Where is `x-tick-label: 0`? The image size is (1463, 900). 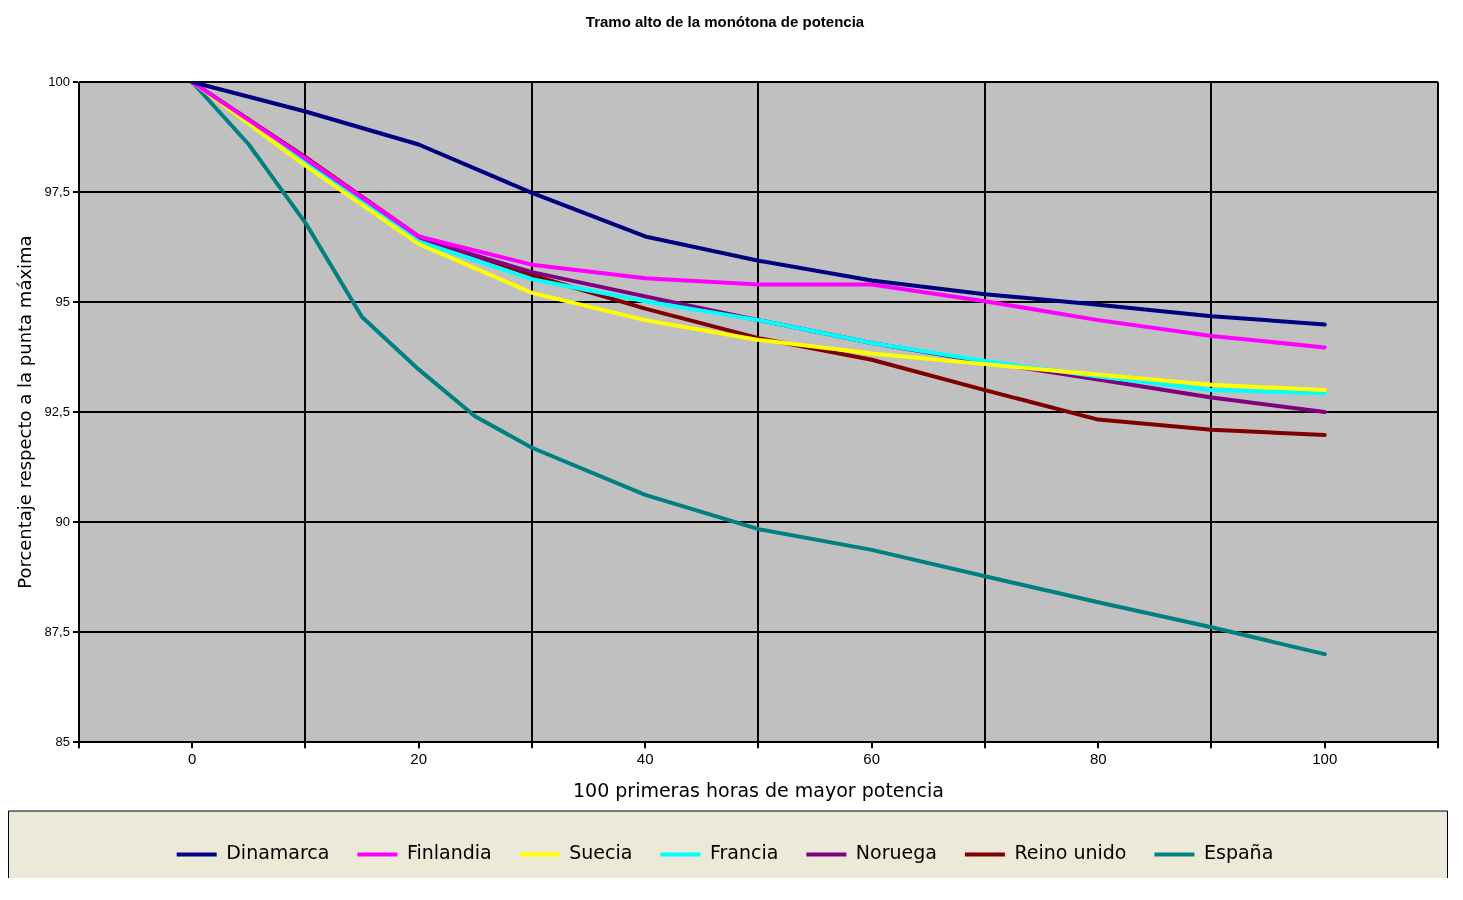
x-tick-label: 0 is located at coordinates (192, 759).